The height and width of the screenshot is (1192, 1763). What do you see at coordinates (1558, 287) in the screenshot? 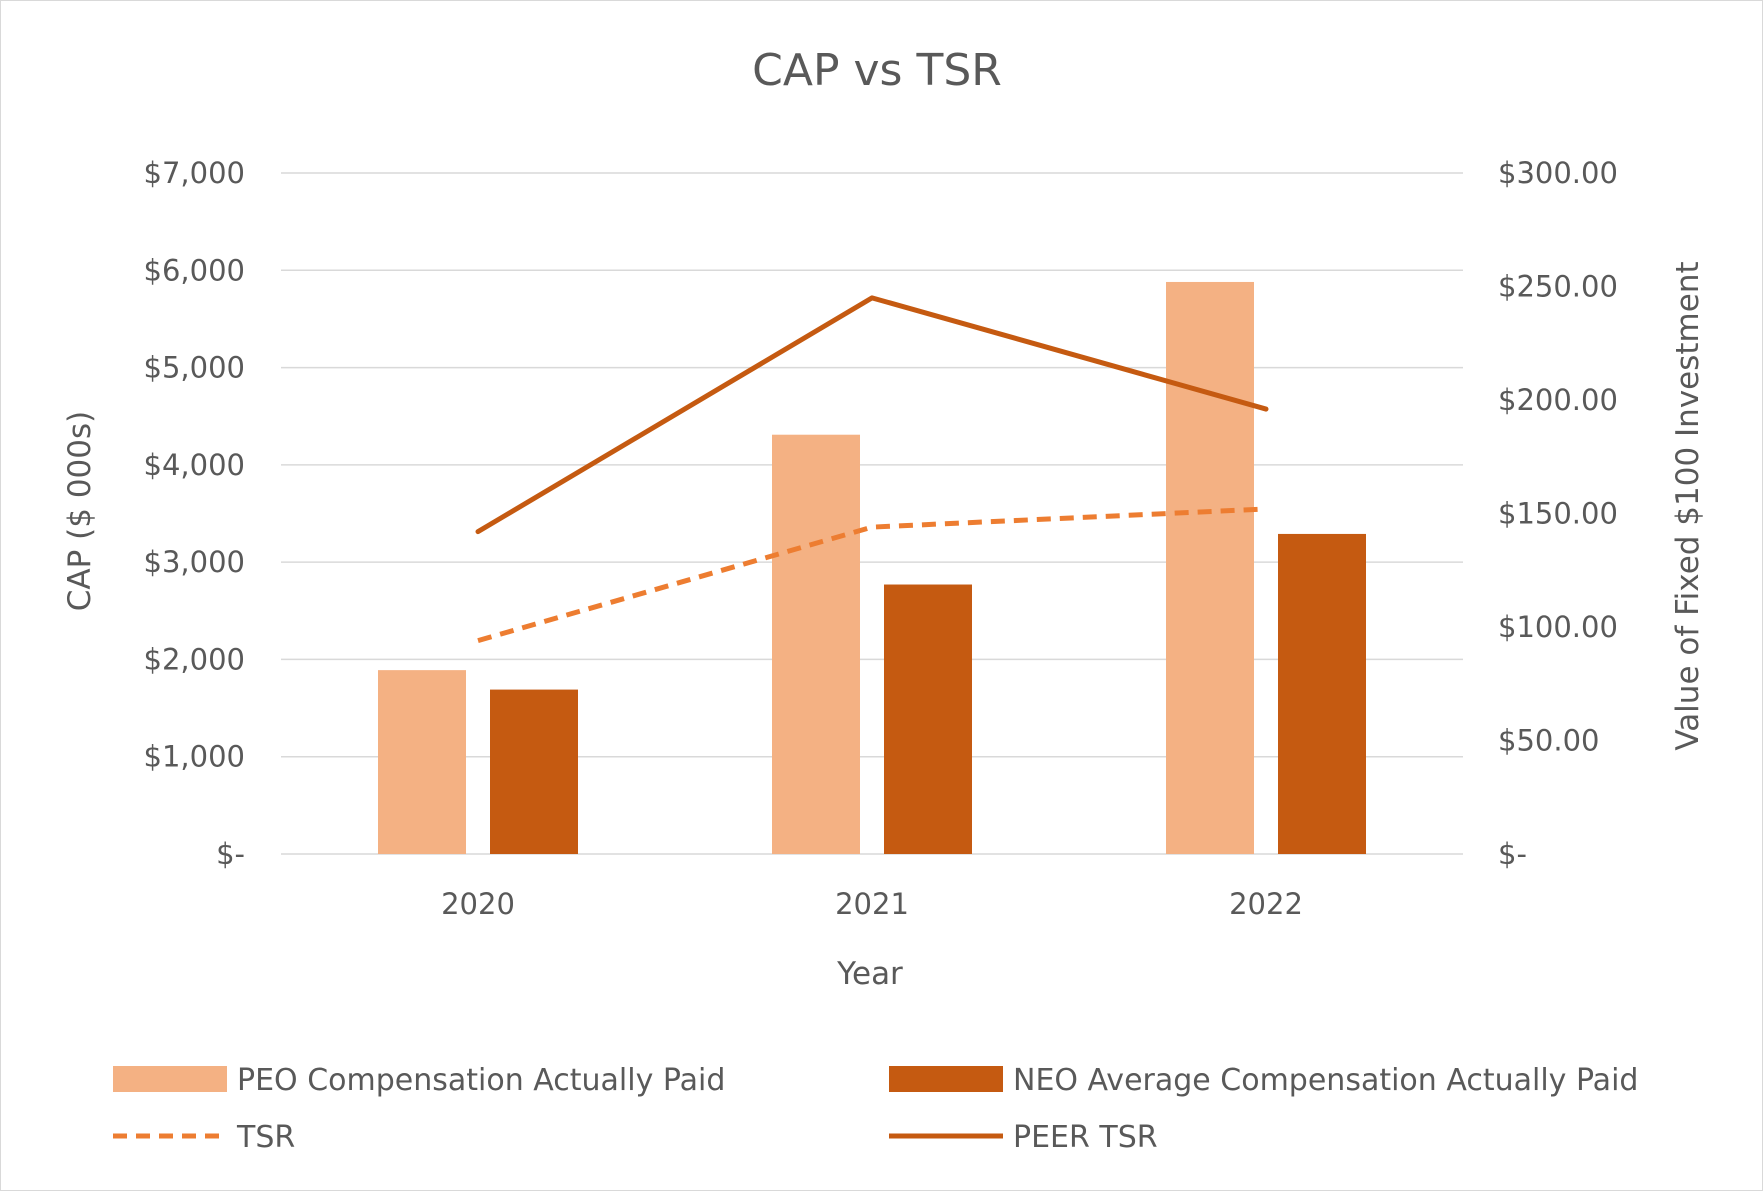
I see `y2-tick-label: $250.00` at bounding box center [1558, 287].